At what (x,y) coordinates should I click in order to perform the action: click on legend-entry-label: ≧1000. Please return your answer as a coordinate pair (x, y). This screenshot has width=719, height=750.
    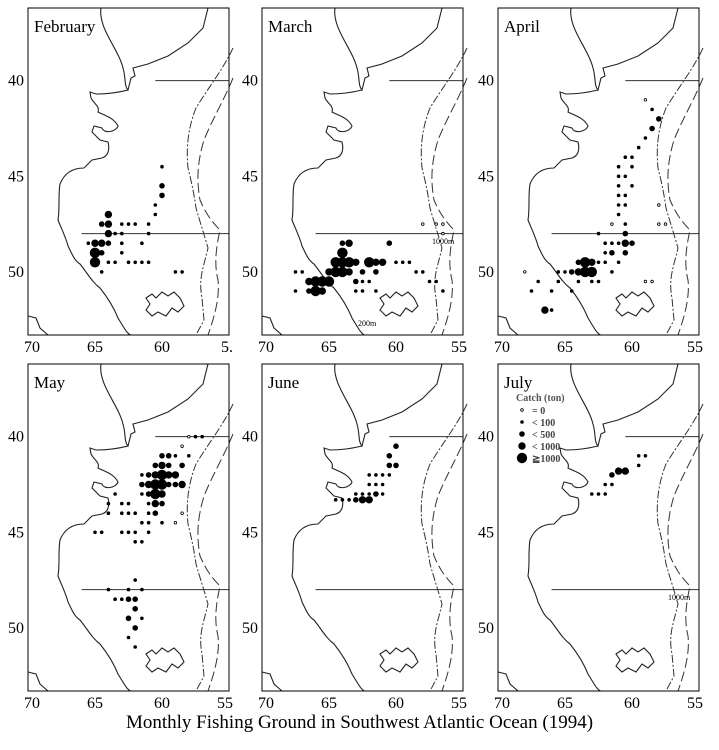
    Looking at the image, I should click on (546, 459).